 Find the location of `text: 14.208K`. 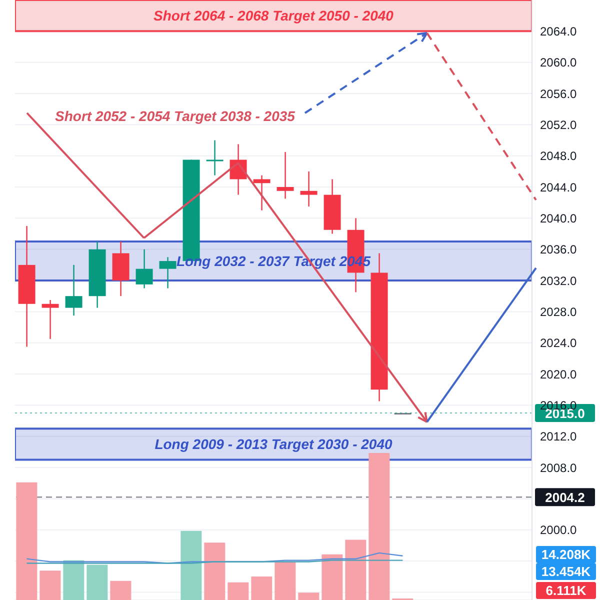

text: 14.208K is located at coordinates (566, 554).